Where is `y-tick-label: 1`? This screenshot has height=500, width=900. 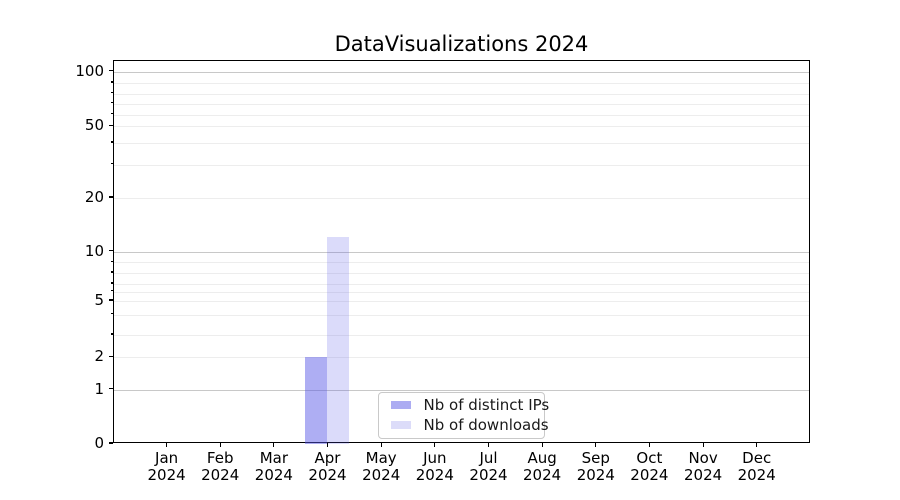
y-tick-label: 1 is located at coordinates (99, 388).